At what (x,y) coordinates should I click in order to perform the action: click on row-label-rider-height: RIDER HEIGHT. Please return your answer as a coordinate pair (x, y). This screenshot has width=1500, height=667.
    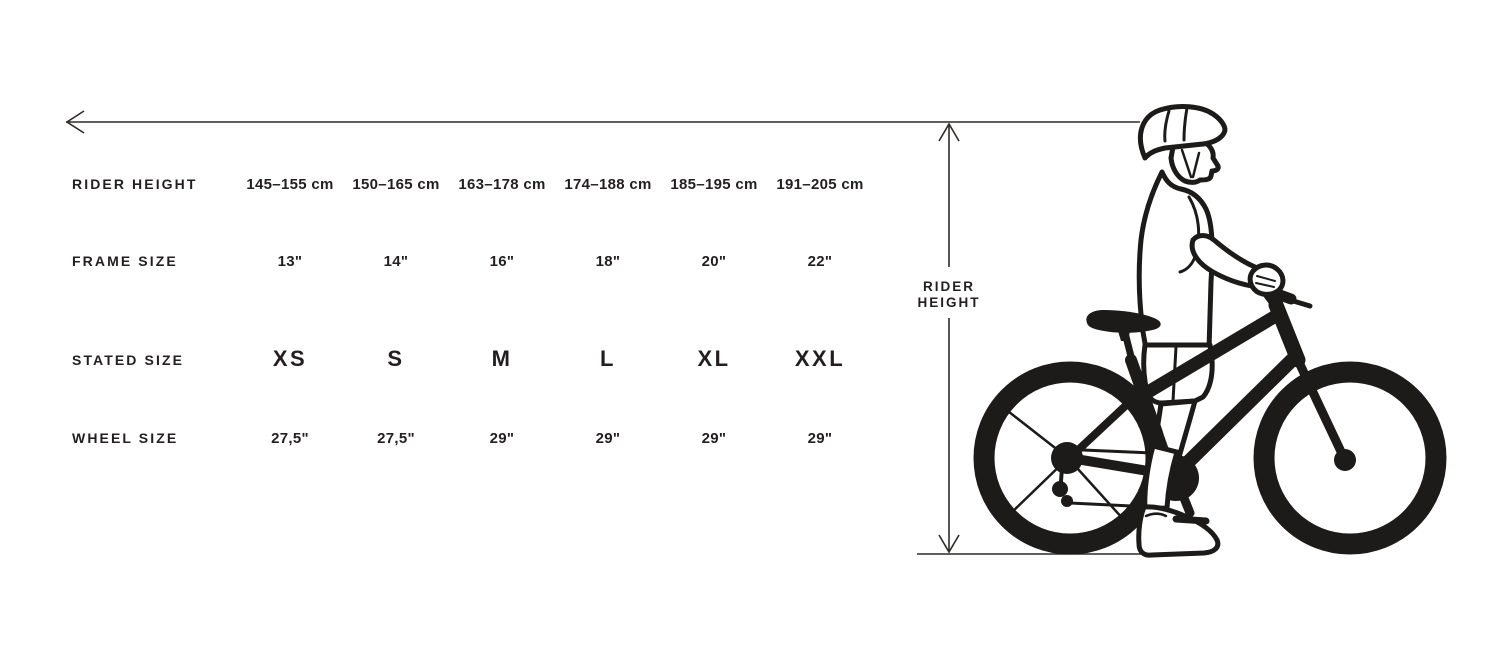
    Looking at the image, I should click on (135, 184).